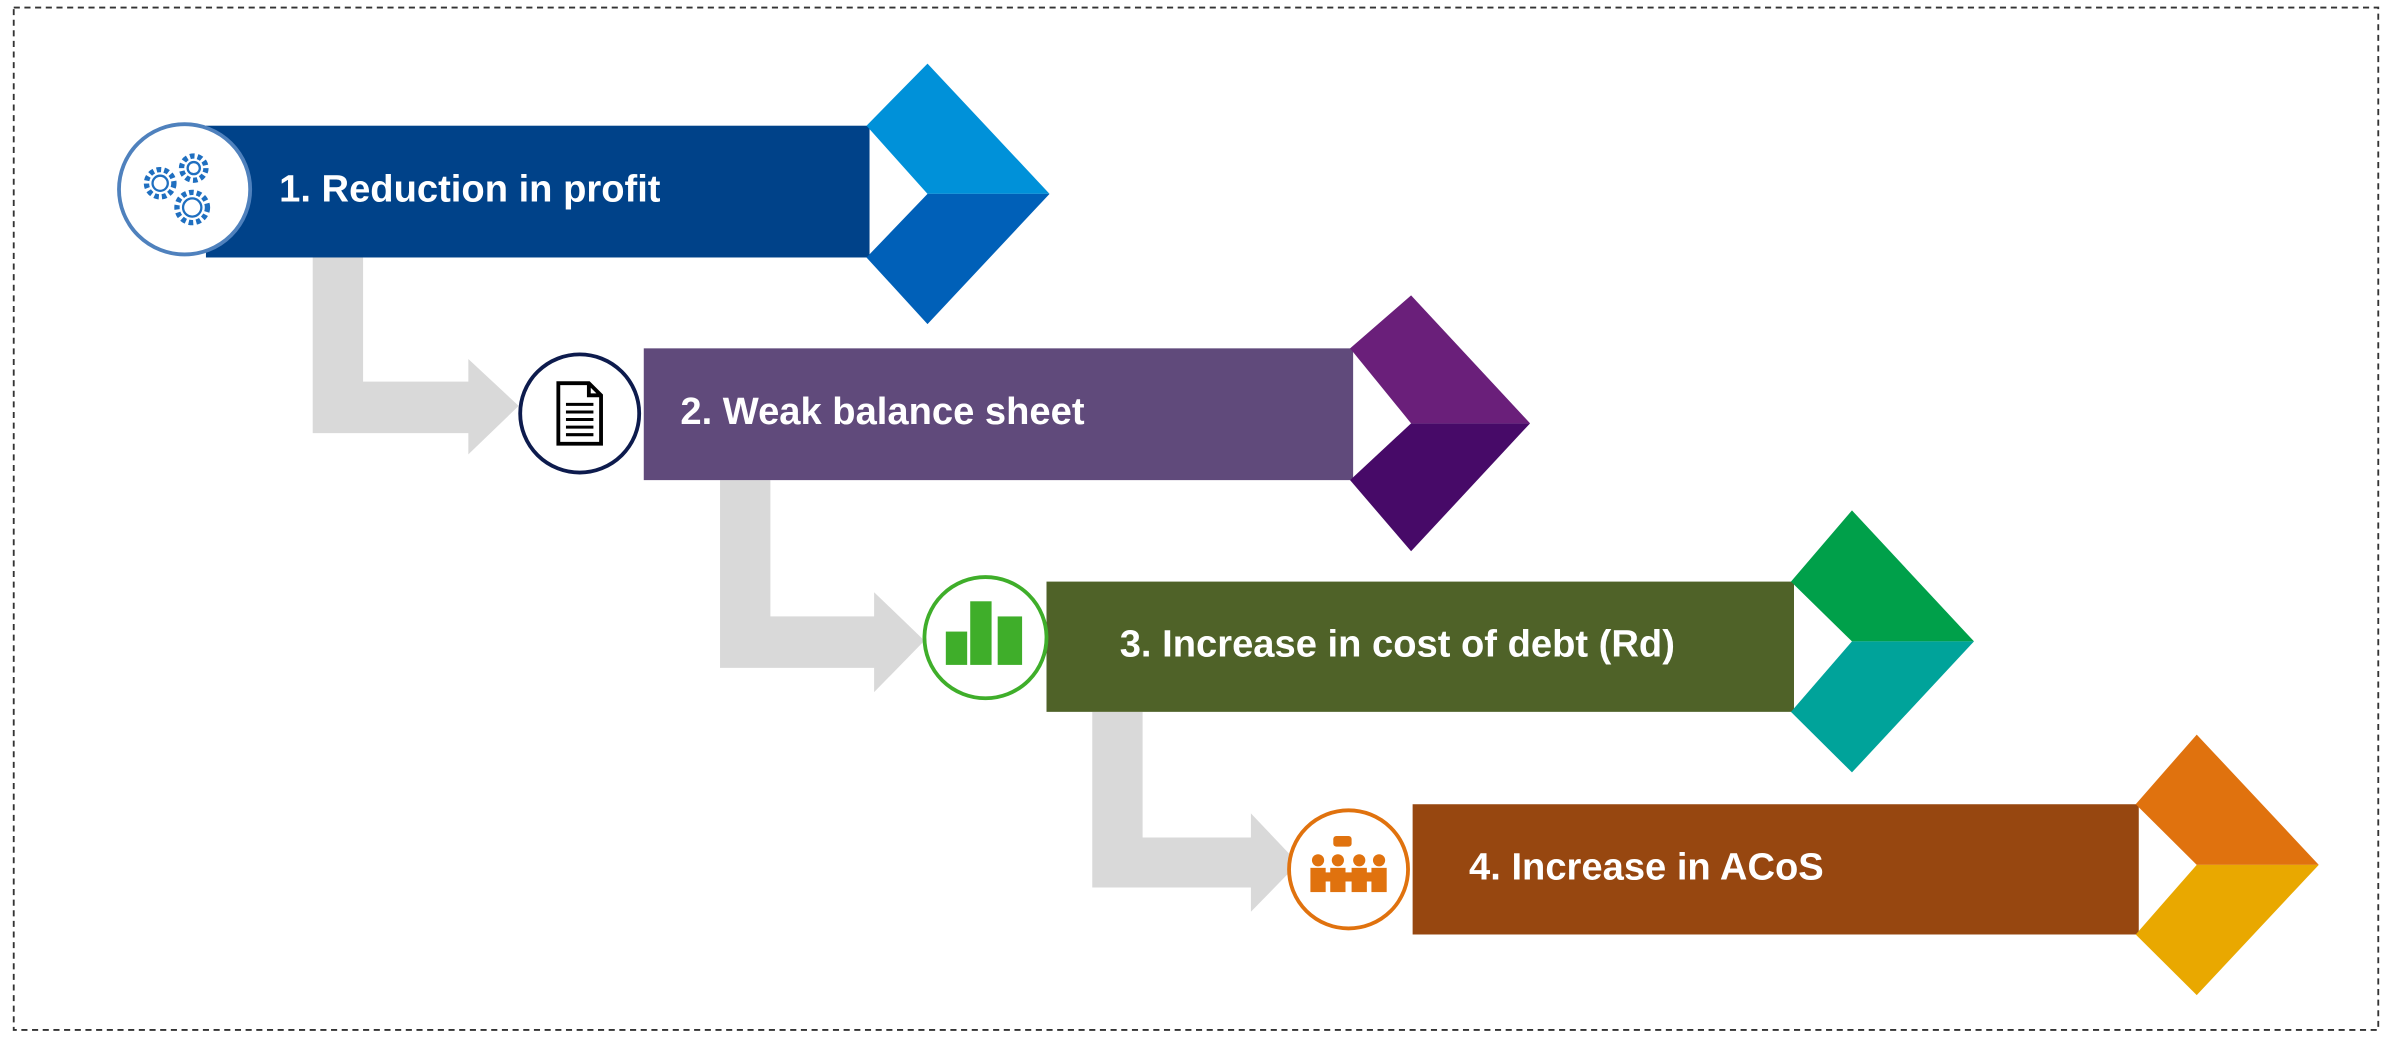 The image size is (2392, 1039). I want to click on speech, so click(1342, 841).